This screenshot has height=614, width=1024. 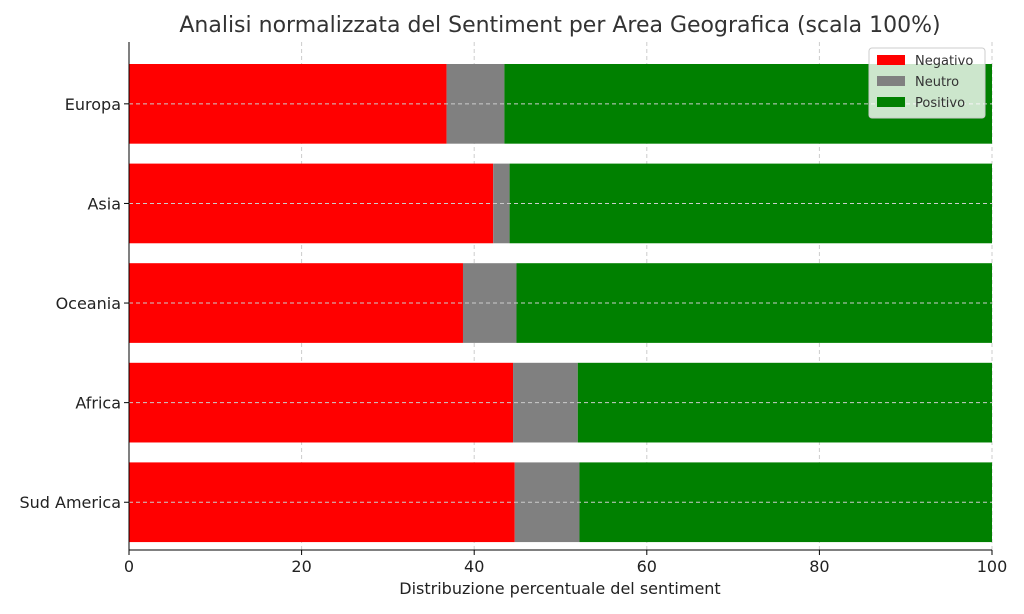 I want to click on legend-swatch-negativo, so click(x=891, y=60).